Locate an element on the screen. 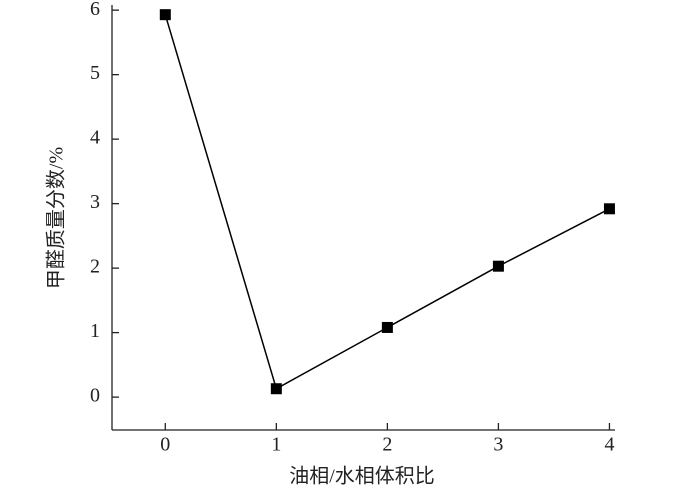 The image size is (700, 498). y-tick-label: 1 is located at coordinates (95, 331).